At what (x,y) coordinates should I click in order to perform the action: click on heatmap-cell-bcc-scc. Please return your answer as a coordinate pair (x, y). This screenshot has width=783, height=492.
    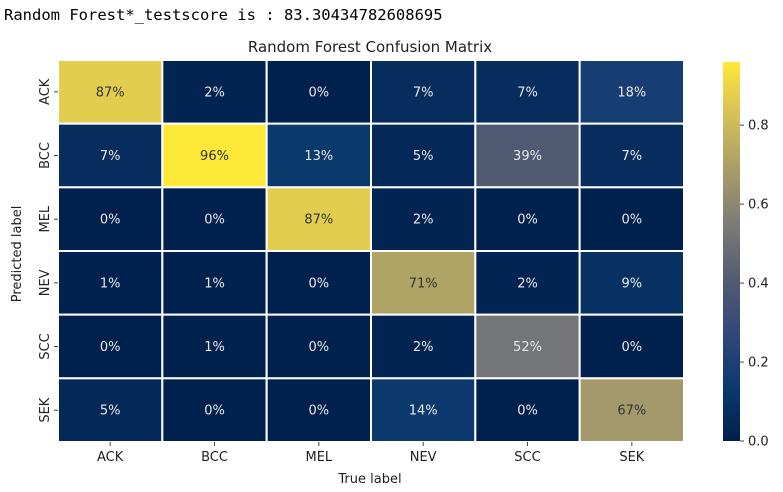
    Looking at the image, I should click on (527, 155).